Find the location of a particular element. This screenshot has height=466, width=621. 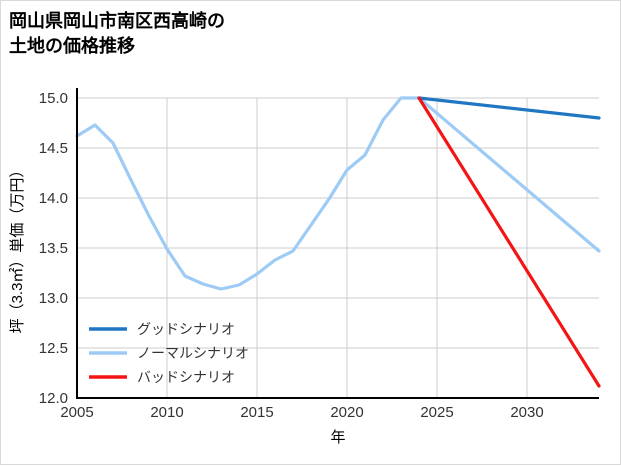

x-tick-labels: 2005 2010 2015 2020 2025 2030 is located at coordinates (301, 412).